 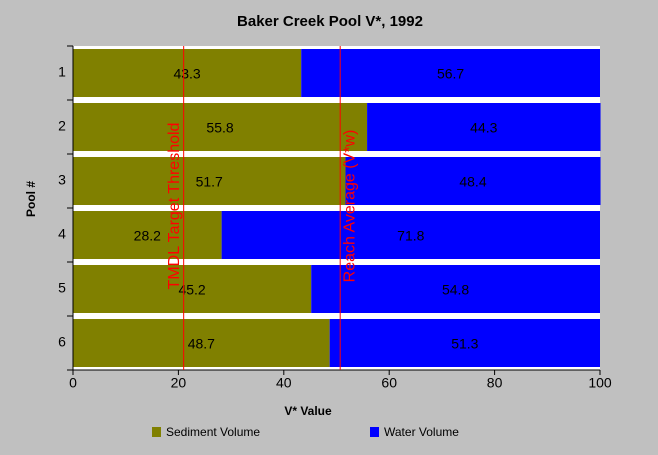 I want to click on value-label: 48.7, so click(x=201, y=344).